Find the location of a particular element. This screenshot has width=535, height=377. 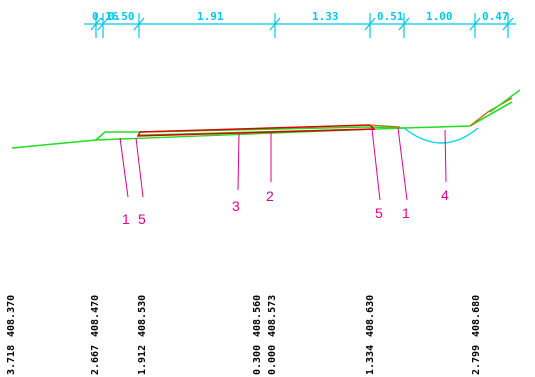

offset-value: 1.334 is located at coordinates (370, 360).